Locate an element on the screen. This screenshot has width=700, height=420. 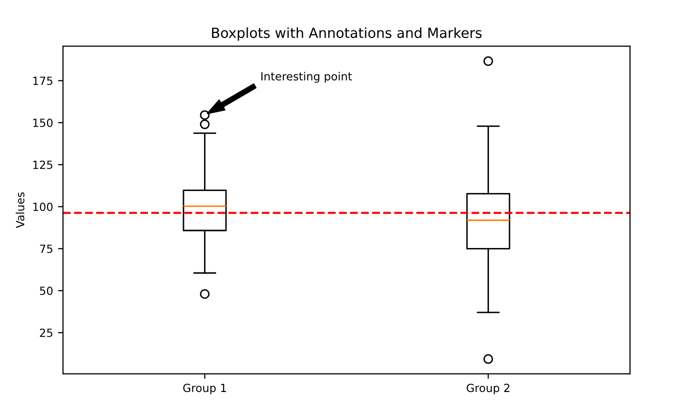
y-axis-title: Values is located at coordinates (20, 210).